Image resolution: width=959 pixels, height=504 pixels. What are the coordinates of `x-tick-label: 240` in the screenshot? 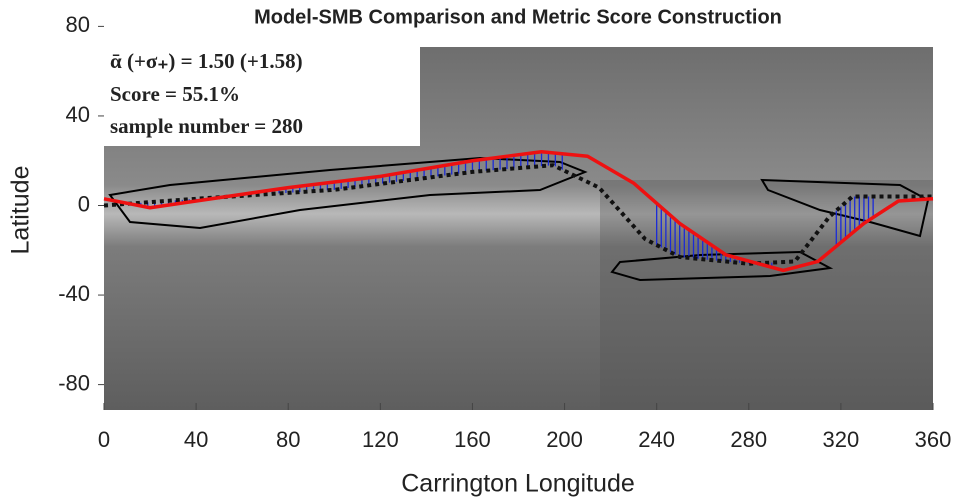 It's located at (656, 439).